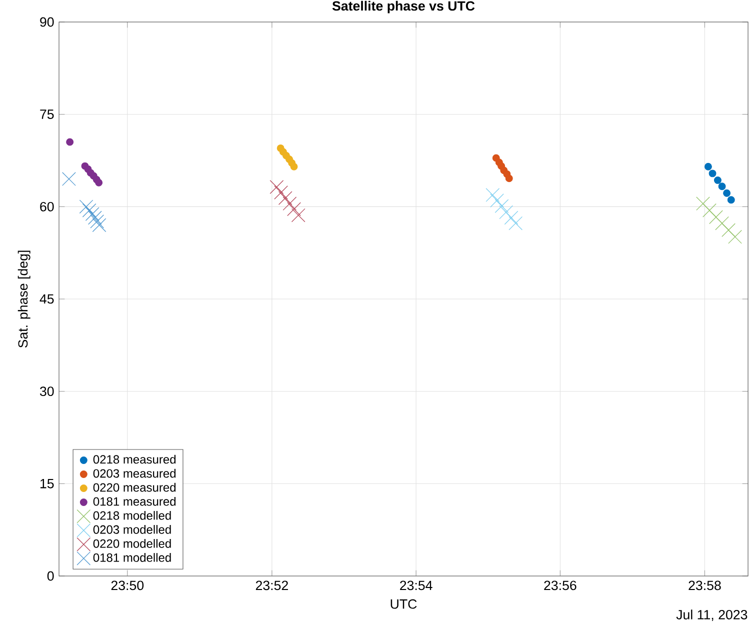 The width and height of the screenshot is (749, 625). I want to click on y-tick-label: 75, so click(47, 114).